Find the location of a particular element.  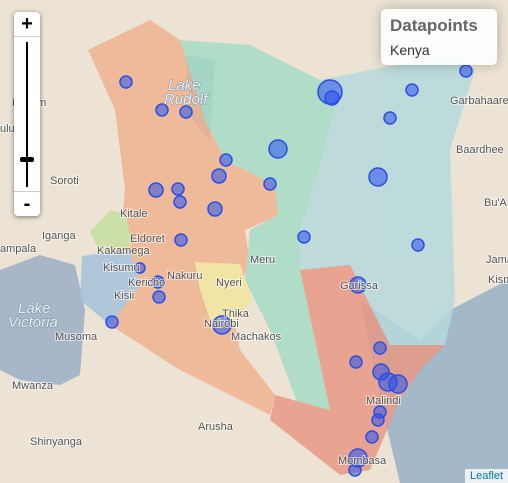

place-label: Shinyanga is located at coordinates (56, 442).